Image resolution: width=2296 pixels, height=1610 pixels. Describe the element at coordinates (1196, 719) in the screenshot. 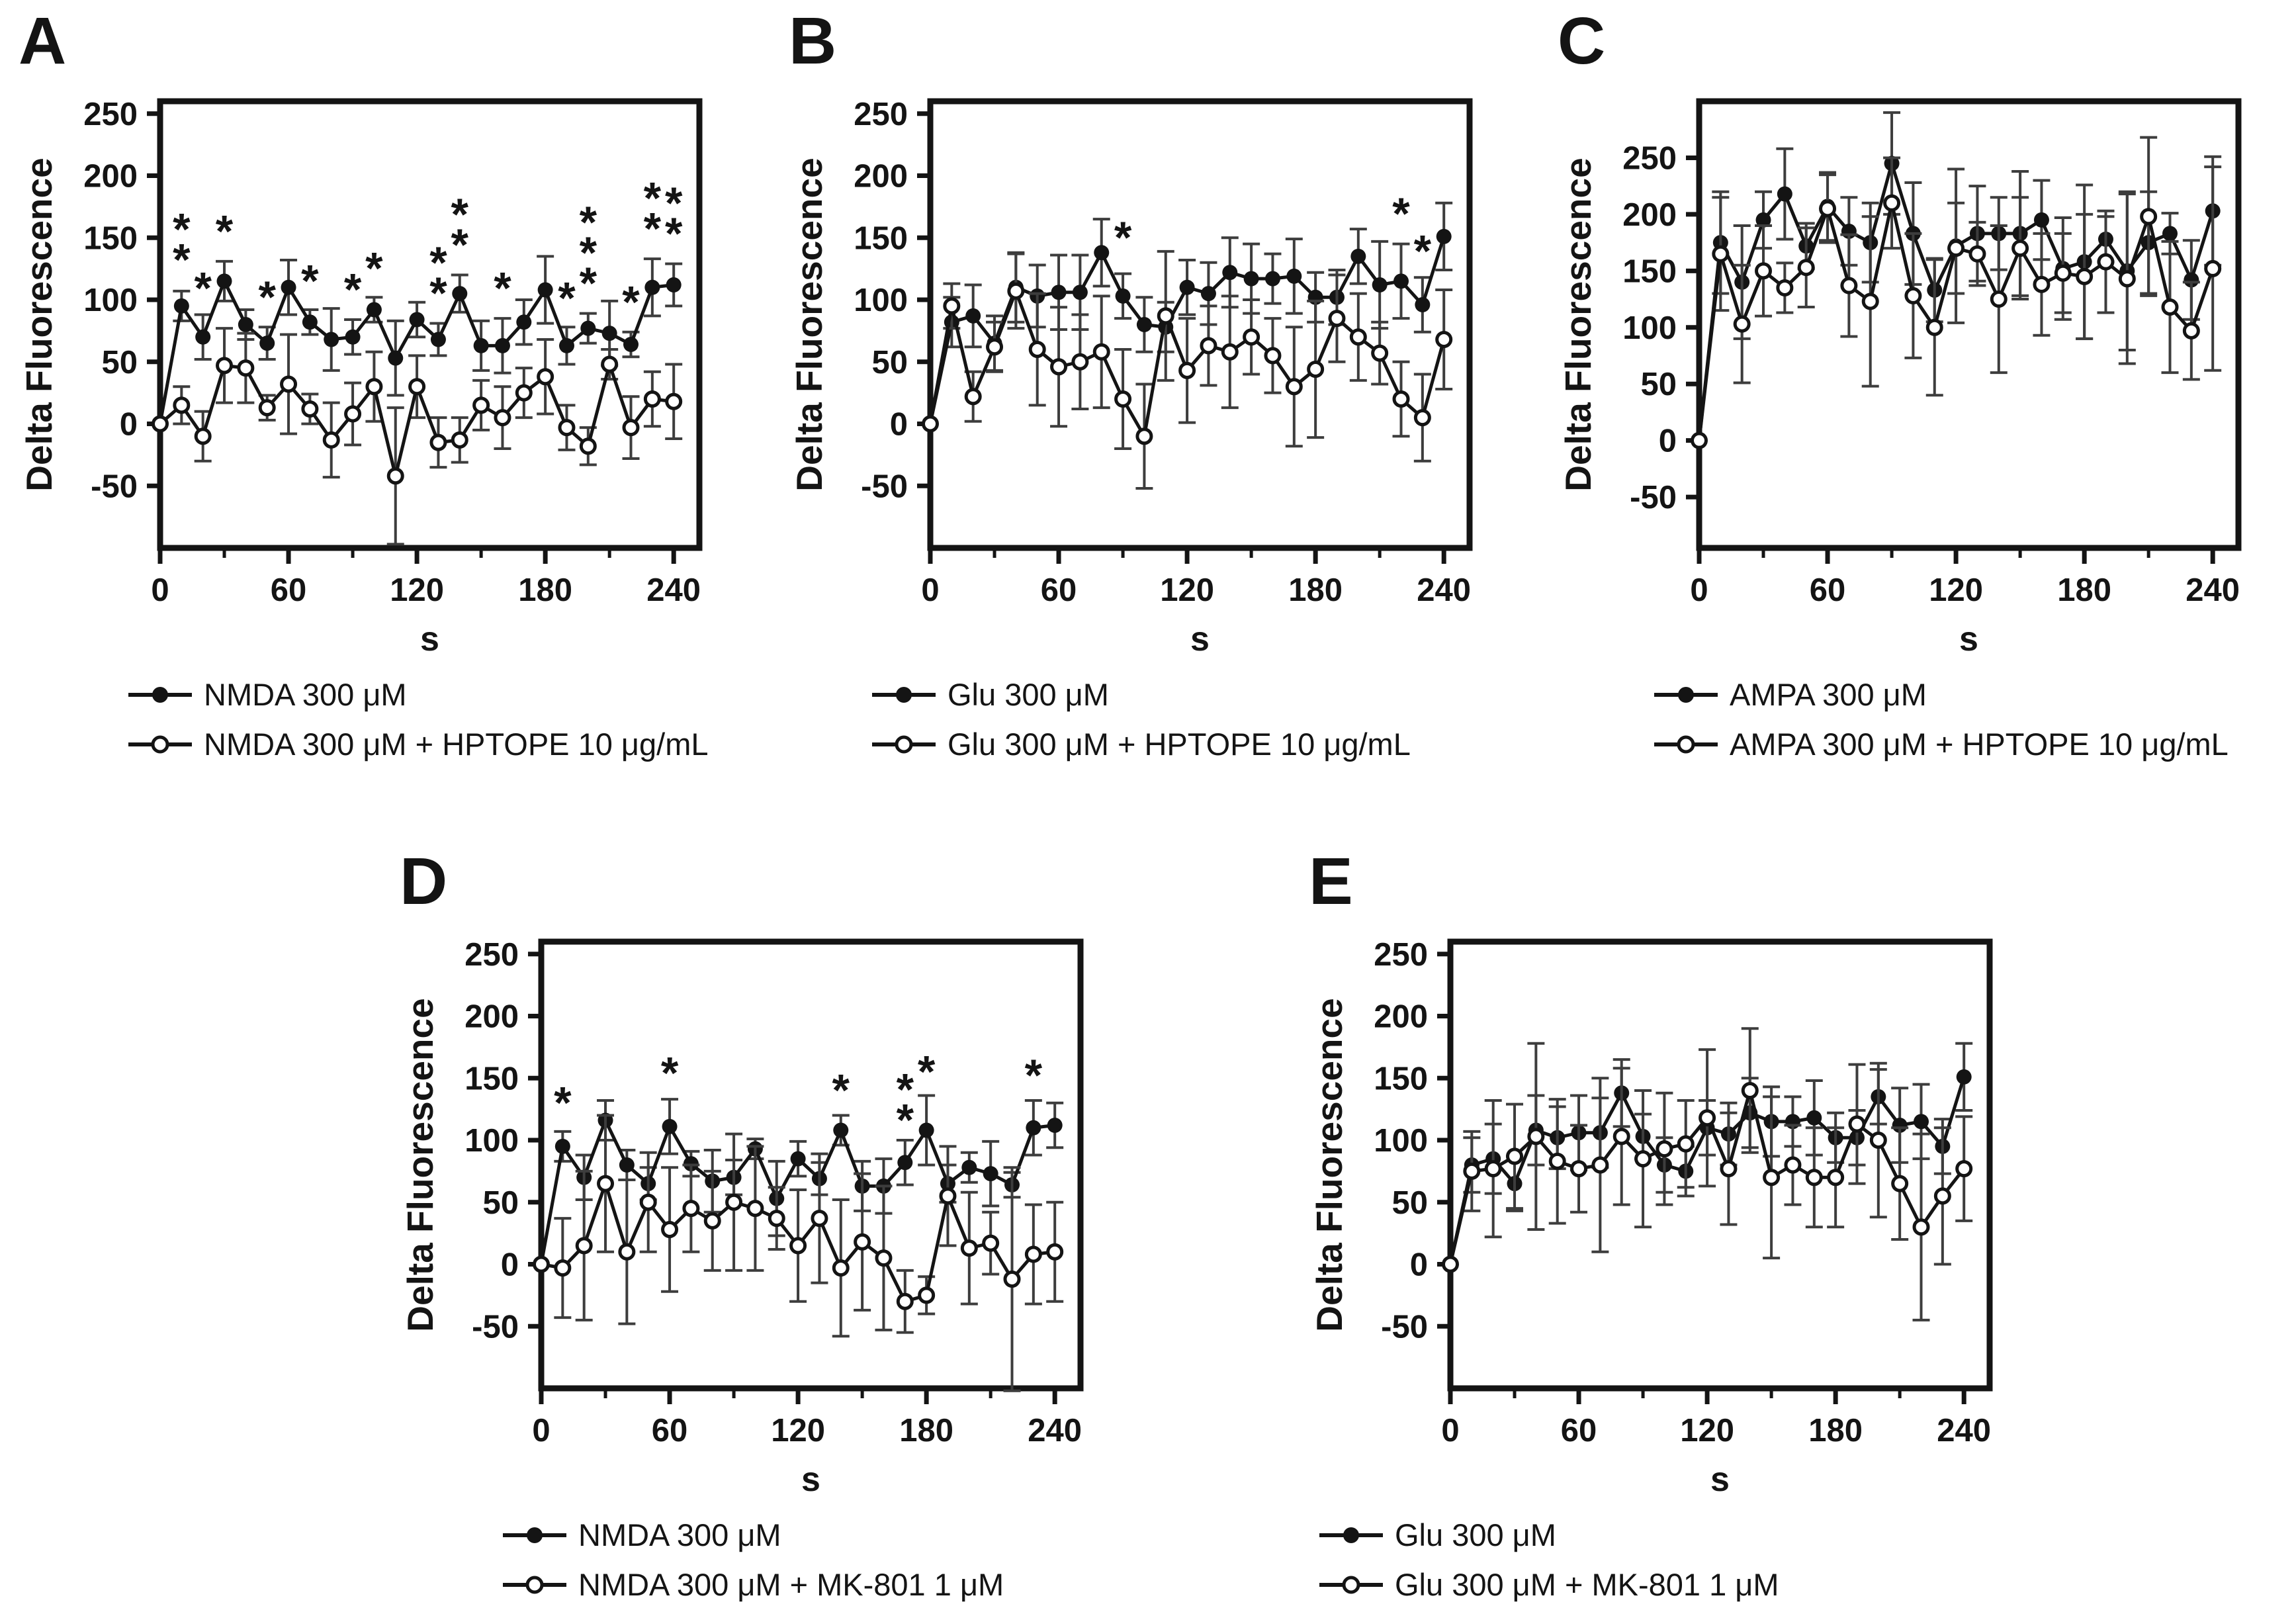

I see `panel-b-legend: Glu 300 μM Glu 300 μM + HPTOPE 10 μg/mL` at that location.